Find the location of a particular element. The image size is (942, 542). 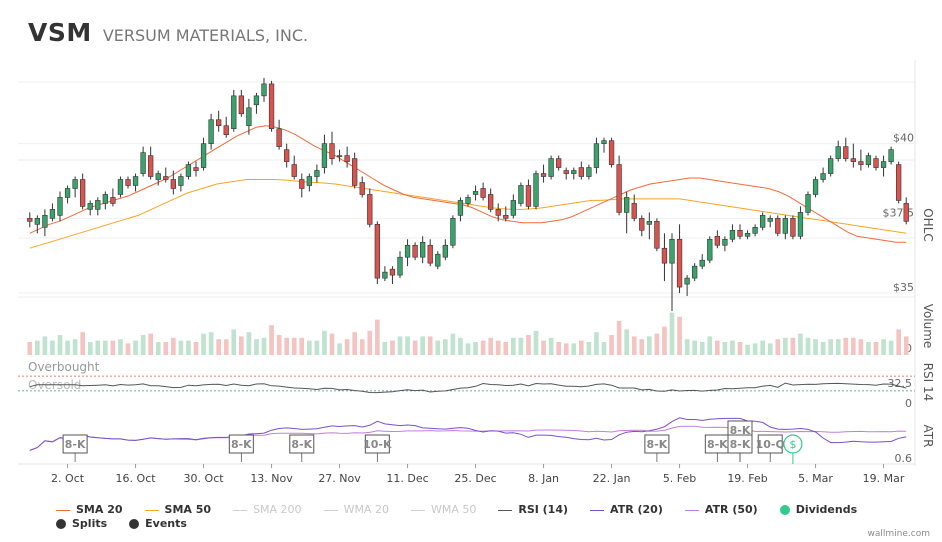

atr-tick: 0.6 is located at coordinates (904, 458).